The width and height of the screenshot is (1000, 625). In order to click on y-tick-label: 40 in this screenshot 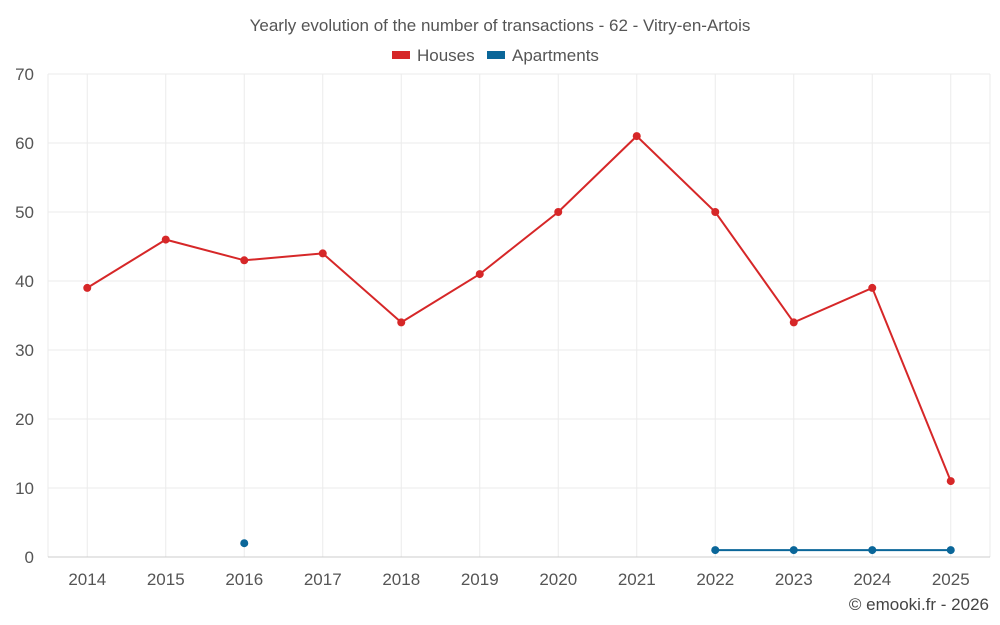, I will do `click(24, 281)`.